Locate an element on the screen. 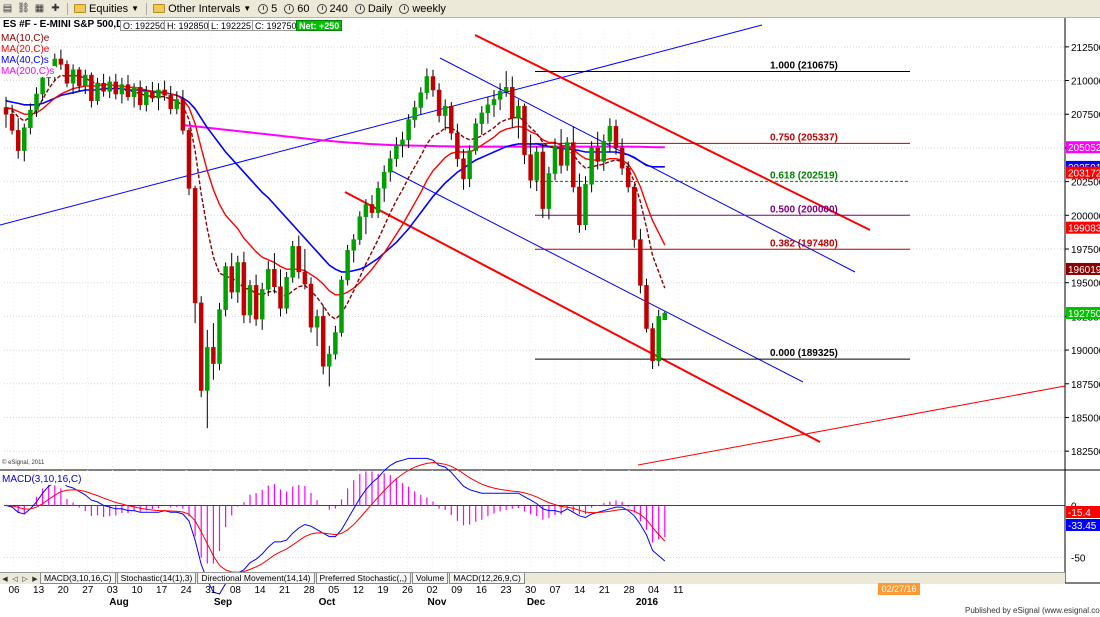 Image resolution: width=1100 pixels, height=617 pixels. tab-macd-3-10-16: MACD(3,10,16,C) is located at coordinates (78, 578).